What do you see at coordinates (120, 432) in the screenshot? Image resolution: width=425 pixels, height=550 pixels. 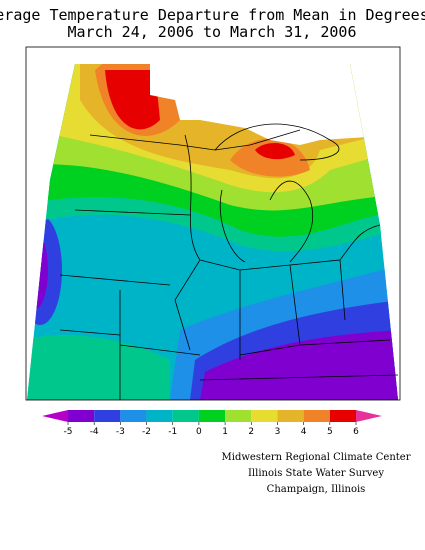 I see `colorbar-tick-label: -3` at bounding box center [120, 432].